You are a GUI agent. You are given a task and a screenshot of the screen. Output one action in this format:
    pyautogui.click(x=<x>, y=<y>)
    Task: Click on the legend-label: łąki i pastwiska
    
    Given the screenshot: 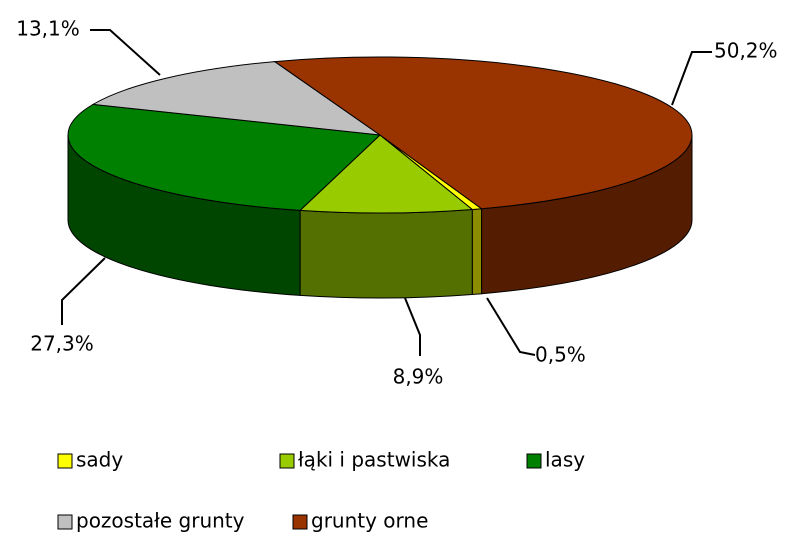 What is the action you would take?
    pyautogui.click(x=374, y=460)
    